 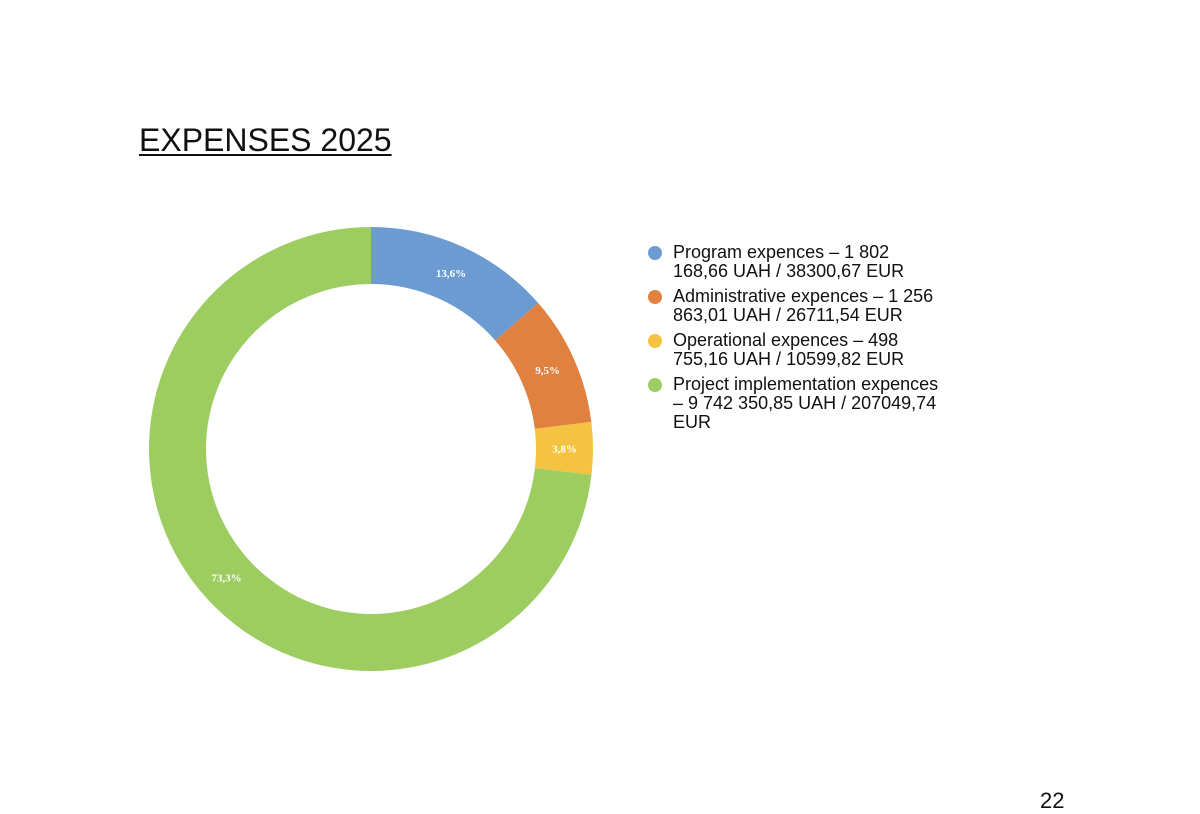 I want to click on slice-administrative, so click(x=543, y=365).